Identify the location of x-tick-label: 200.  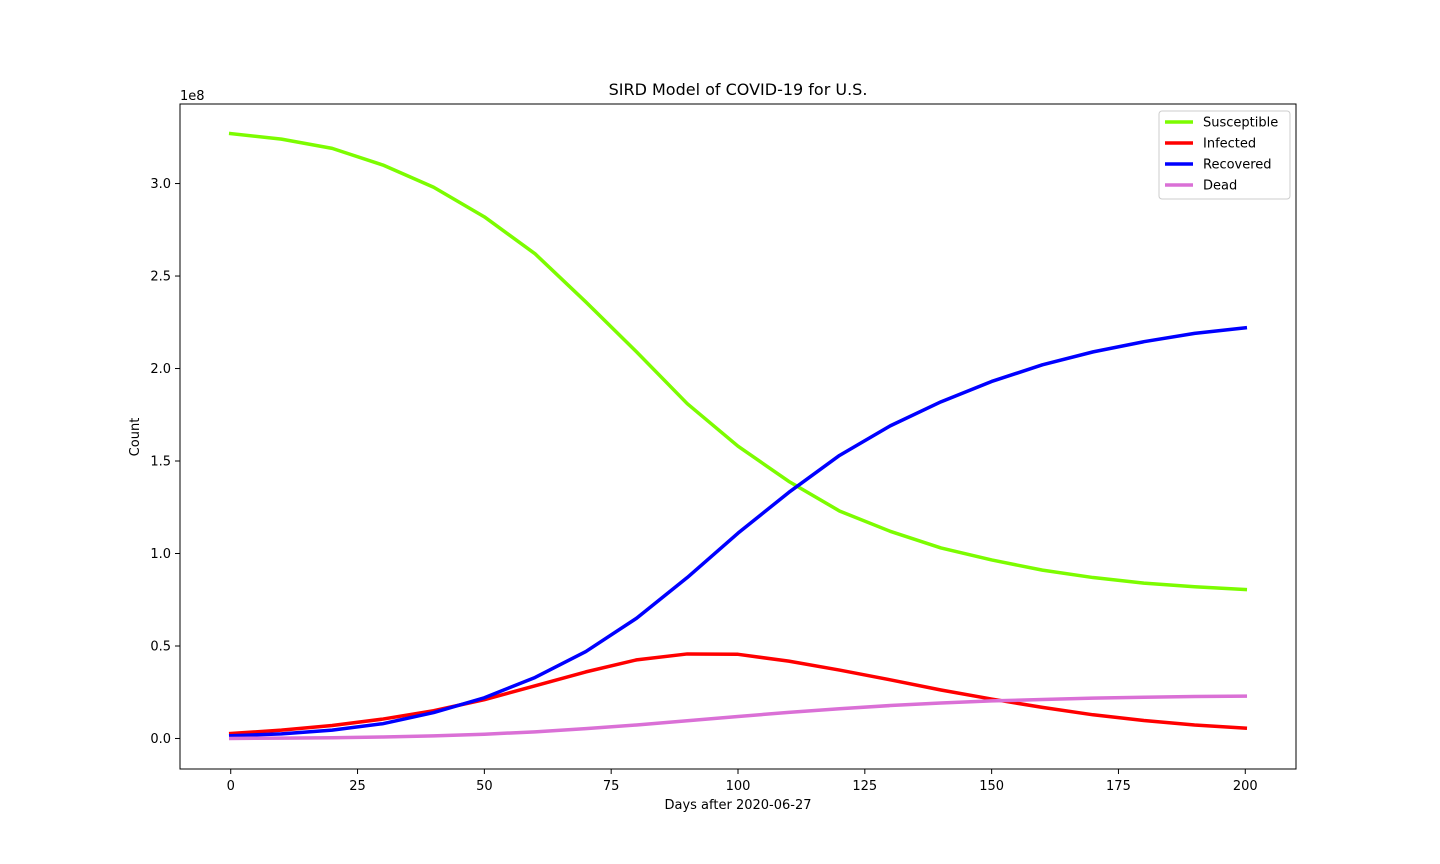
(1245, 786).